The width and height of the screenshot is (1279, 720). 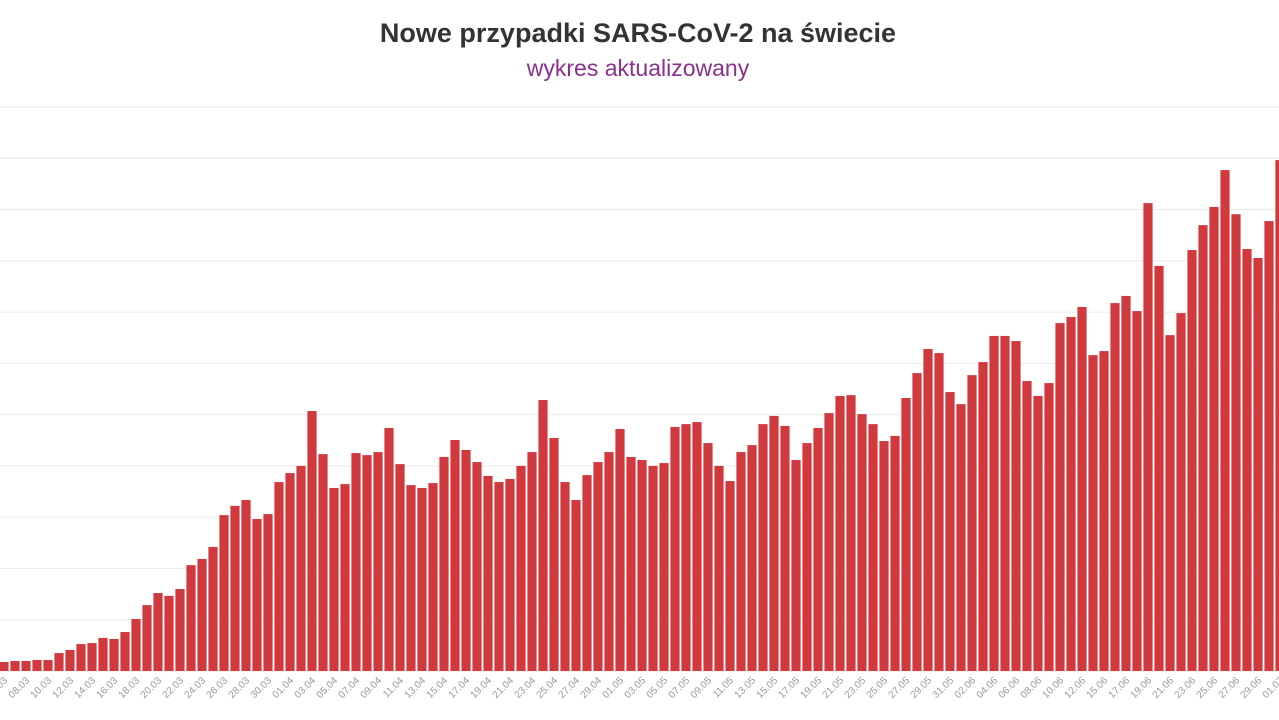 What do you see at coordinates (1032, 688) in the screenshot?
I see `x-tick-label: 08.06` at bounding box center [1032, 688].